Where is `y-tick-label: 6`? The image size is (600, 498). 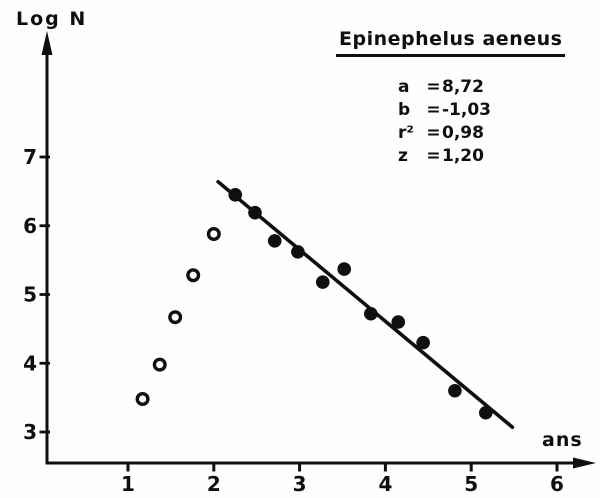
y-tick-label: 6 is located at coordinates (30, 226).